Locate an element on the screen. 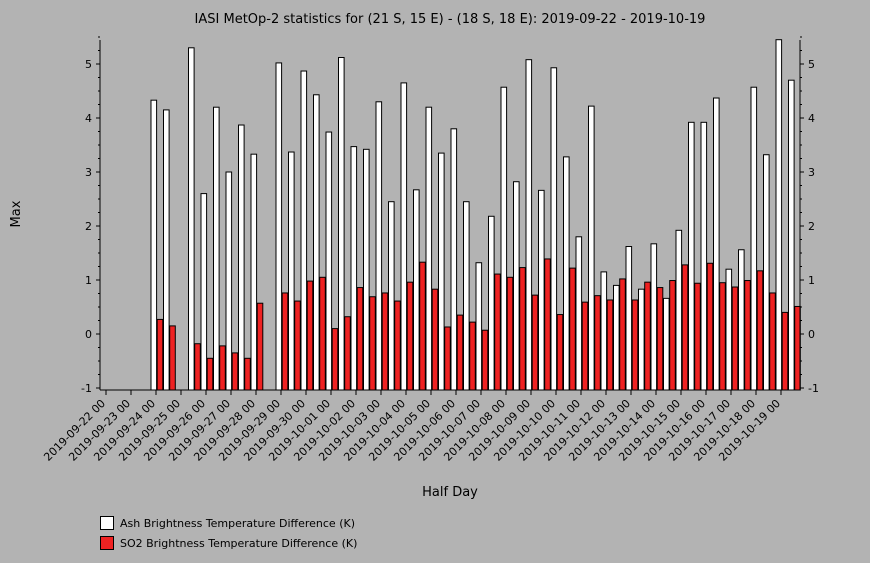  y-tick-label-left: 0 is located at coordinates (88, 334).